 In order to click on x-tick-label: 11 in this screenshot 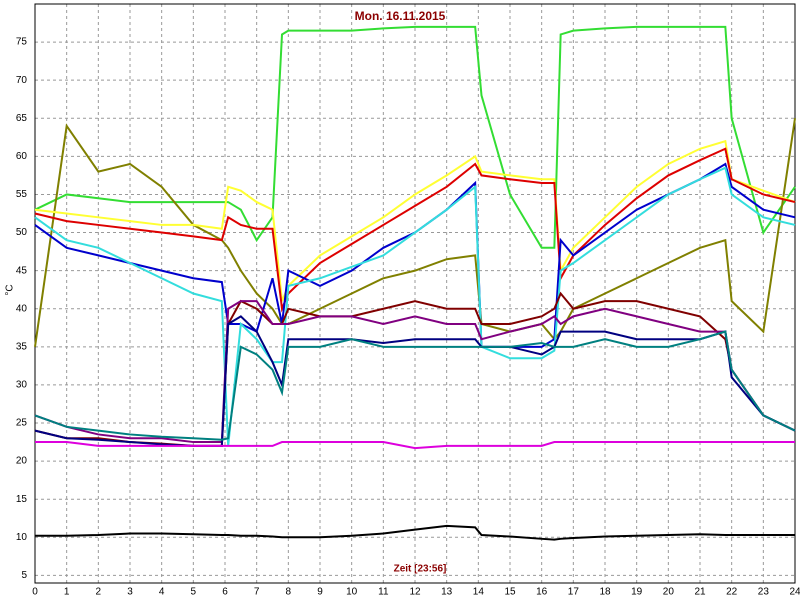, I will do `click(383, 592)`.